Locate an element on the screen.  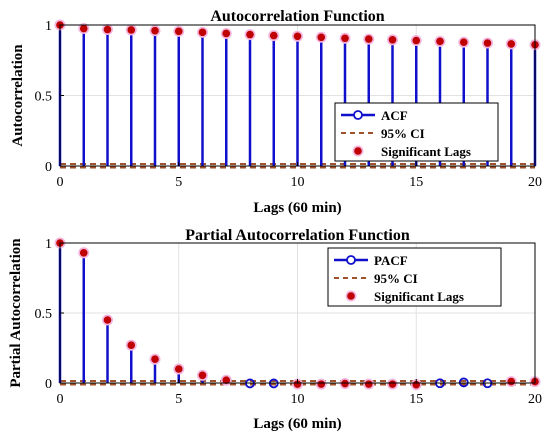
pacf-y-axis-label: Partial Autocorrelation is located at coordinates (16, 313).